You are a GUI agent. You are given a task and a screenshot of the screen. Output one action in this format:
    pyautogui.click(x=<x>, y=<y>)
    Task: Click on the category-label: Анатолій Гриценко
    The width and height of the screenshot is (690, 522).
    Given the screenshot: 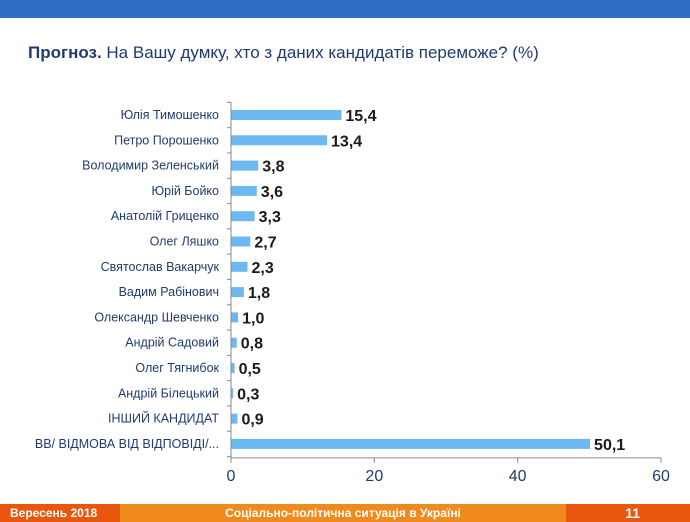 What is the action you would take?
    pyautogui.click(x=165, y=216)
    